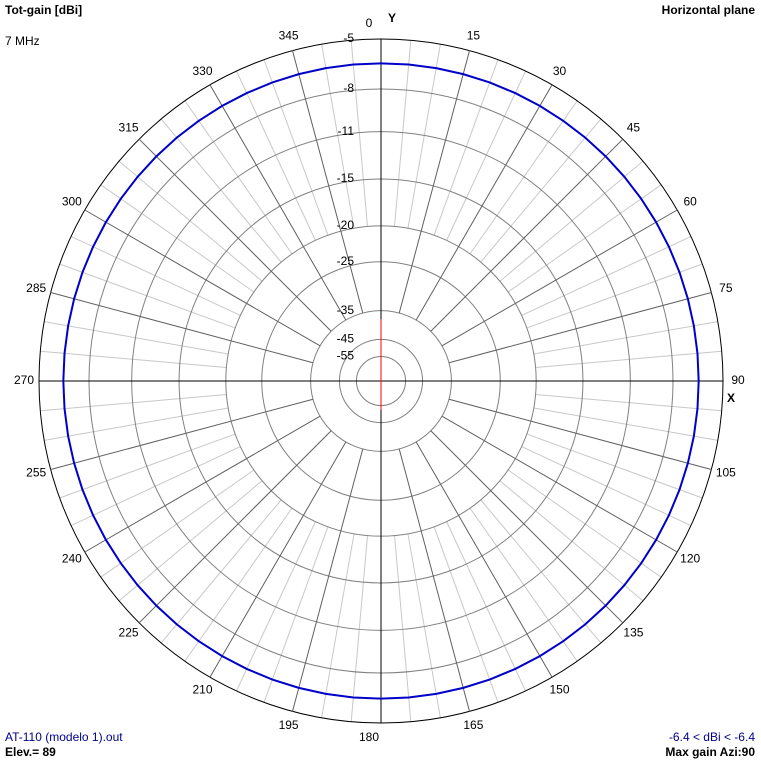 The image size is (761, 761). What do you see at coordinates (348, 38) in the screenshot?
I see `r-tick-label: -5` at bounding box center [348, 38].